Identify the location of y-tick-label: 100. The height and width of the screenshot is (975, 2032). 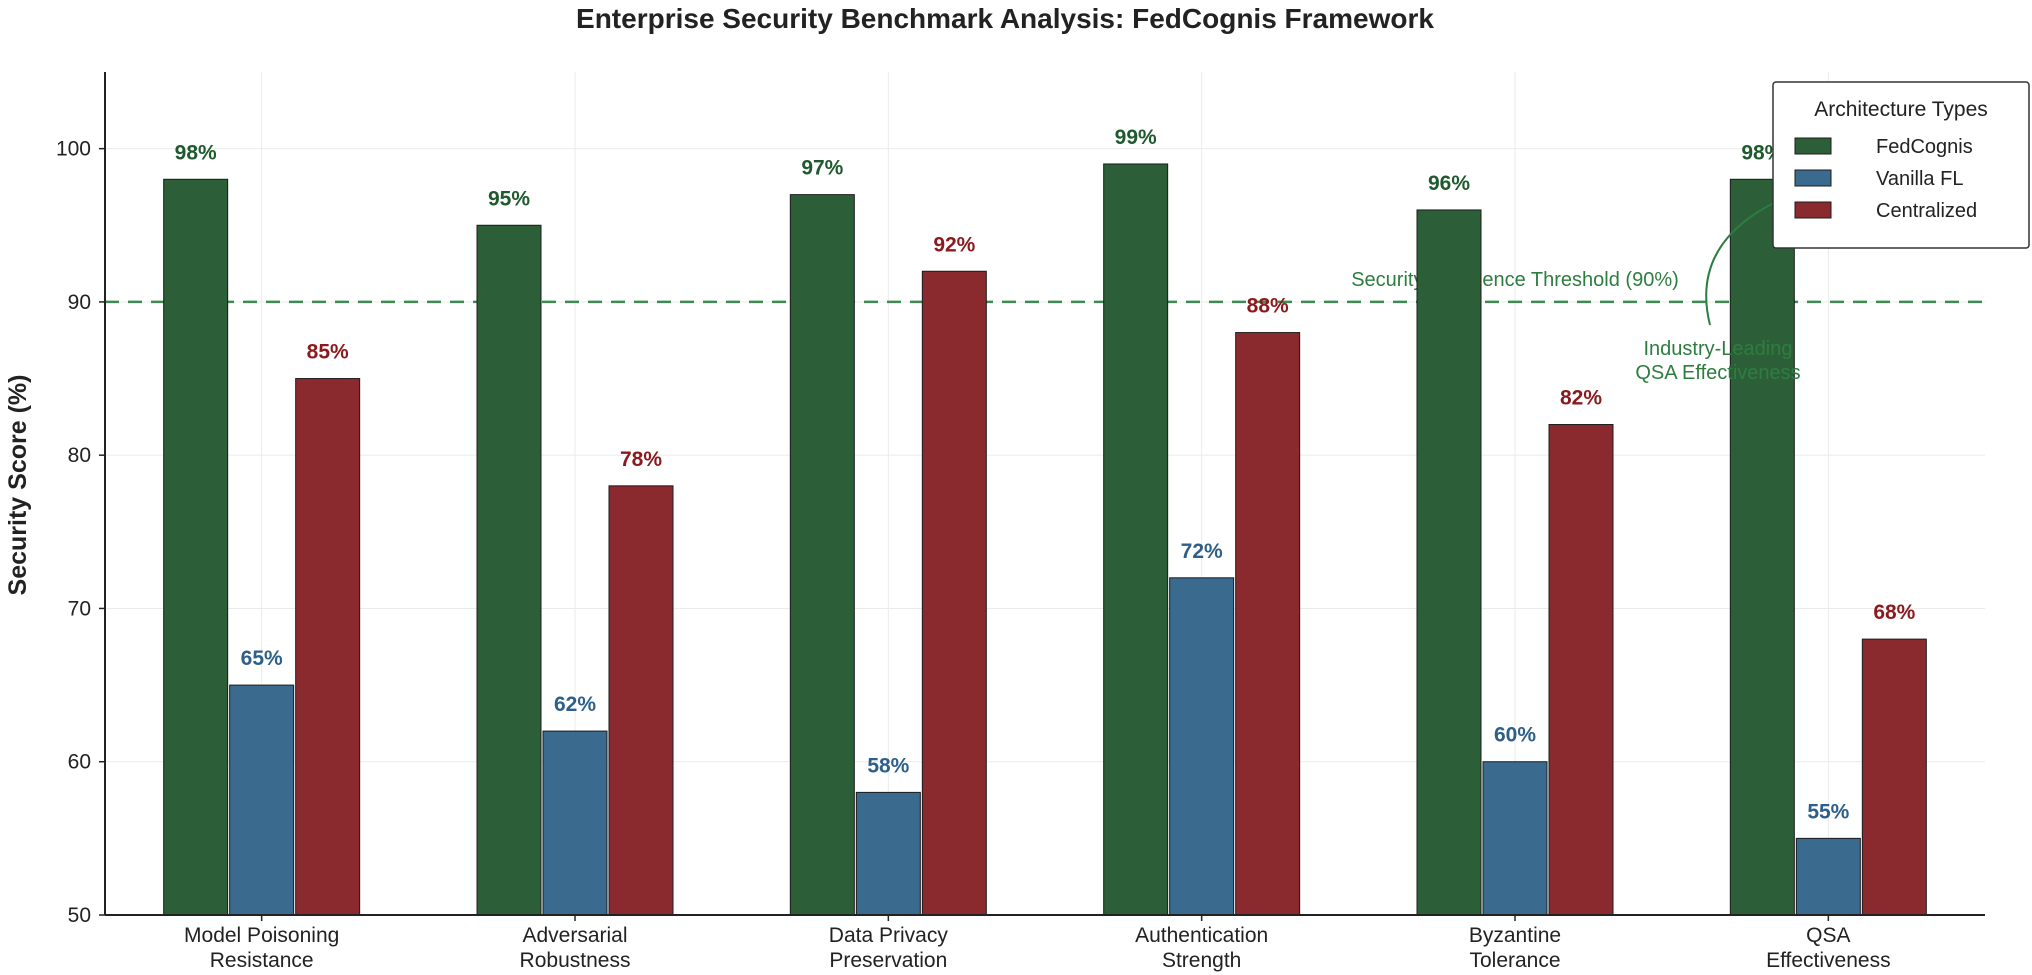
(73, 149).